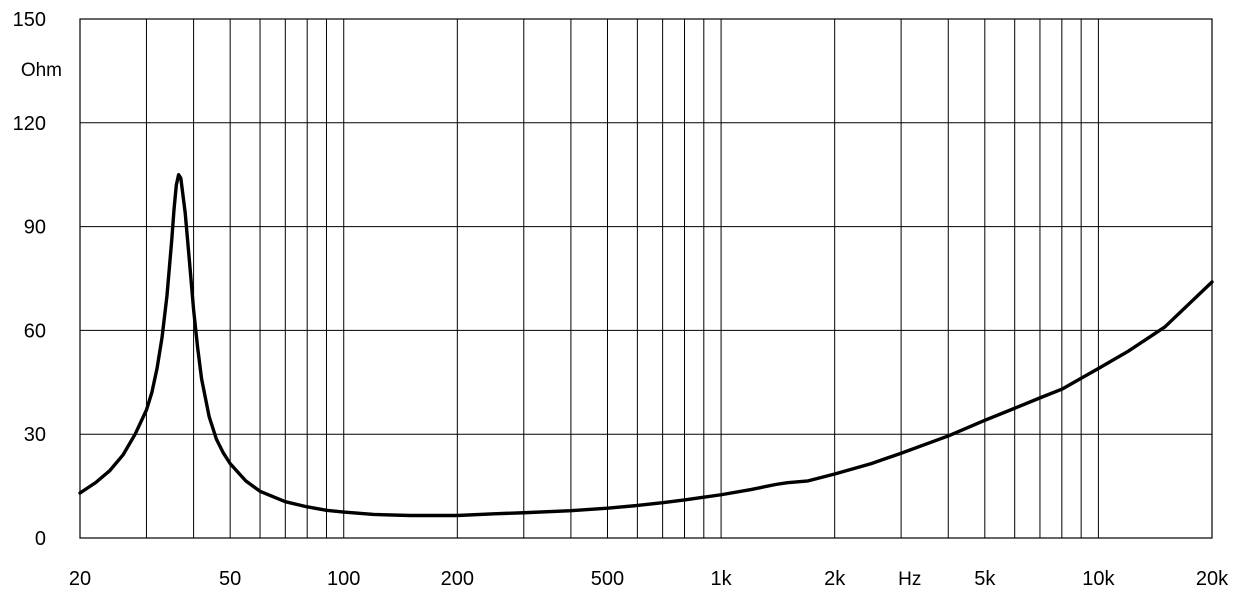  I want to click on x-tick-label: 50, so click(230, 579).